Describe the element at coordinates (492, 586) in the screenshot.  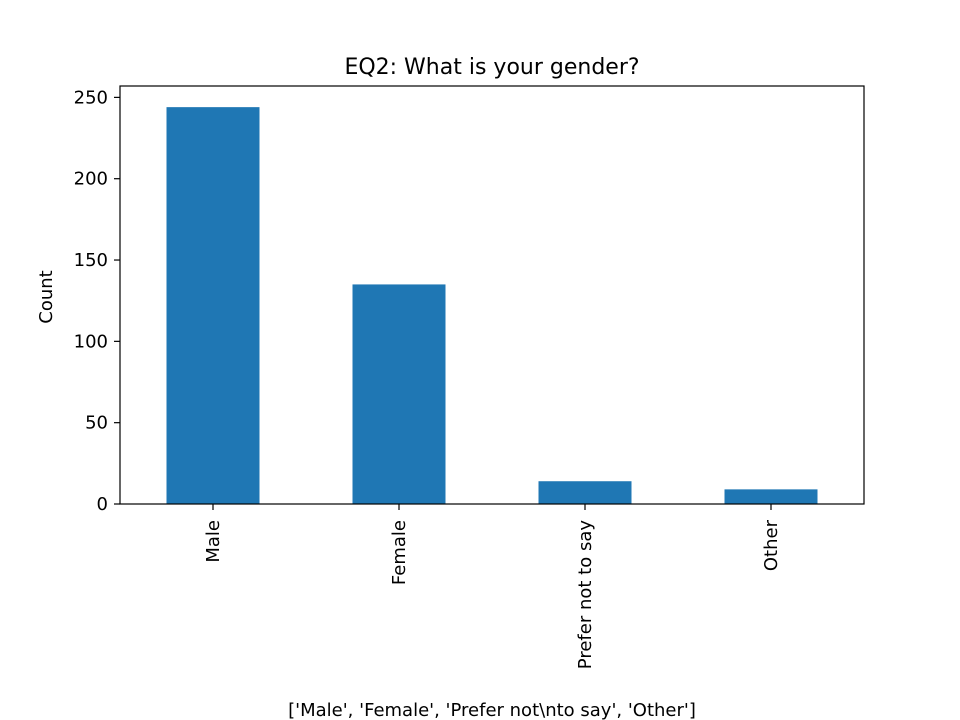
I see `x-axis: Male Female Prefer not to say Other` at that location.